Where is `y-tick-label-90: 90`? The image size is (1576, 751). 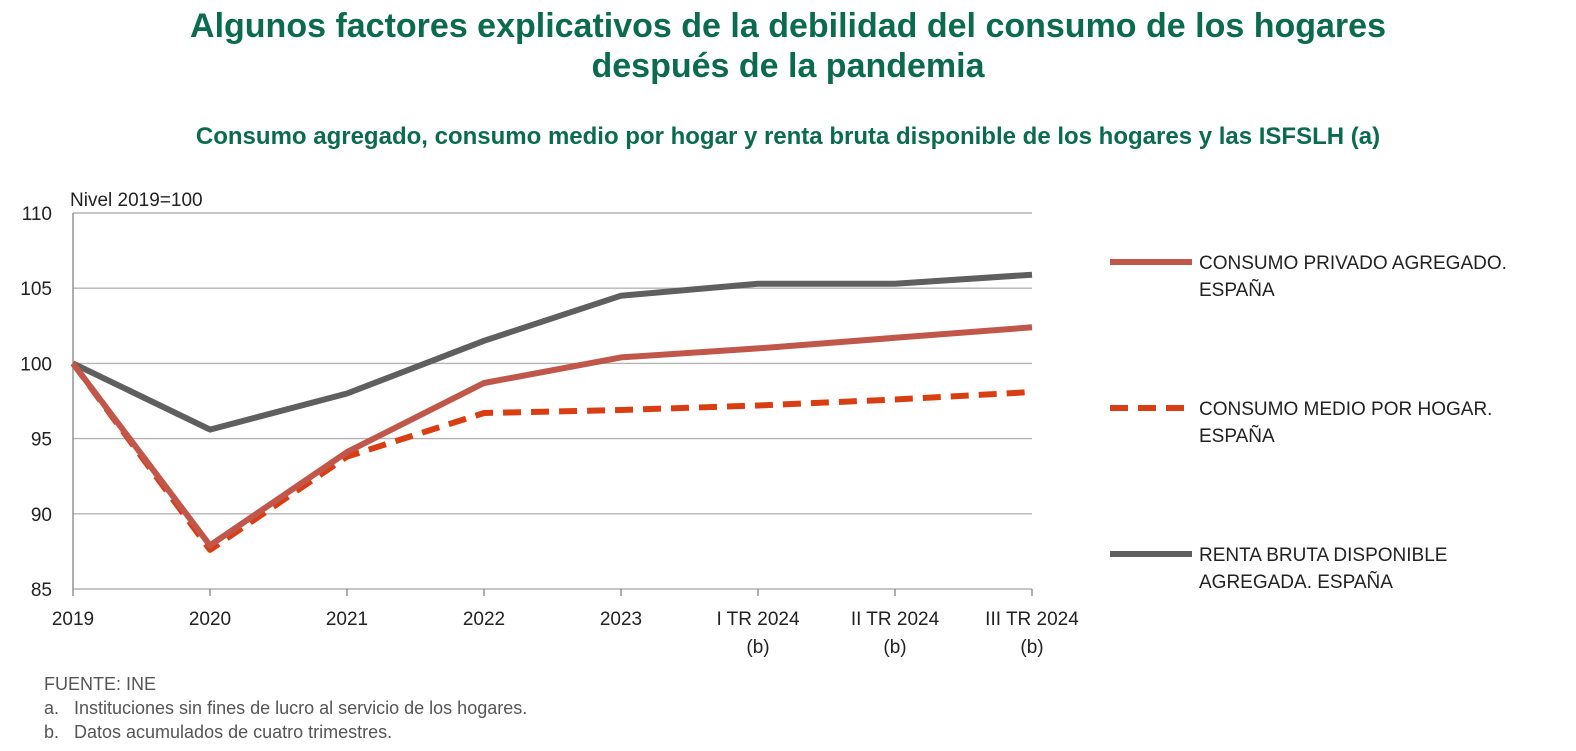
y-tick-label-90: 90 is located at coordinates (41, 515).